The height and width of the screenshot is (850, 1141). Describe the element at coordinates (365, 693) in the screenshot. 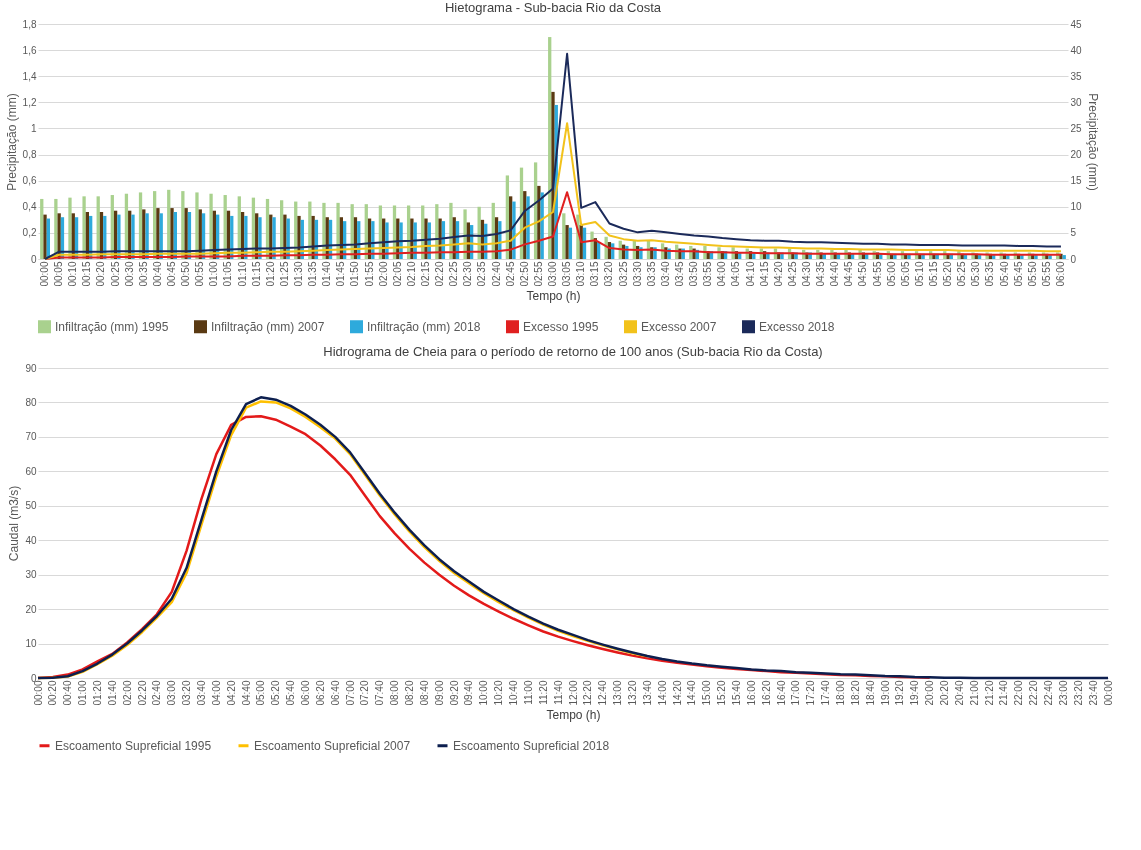

I see `x-tick-label: 07:20` at that location.